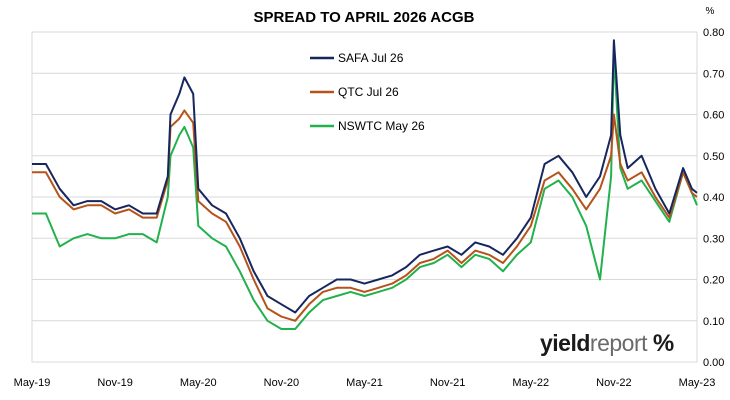 This screenshot has width=730, height=400. I want to click on legend-label: SAFA Jul 26, so click(371, 58).